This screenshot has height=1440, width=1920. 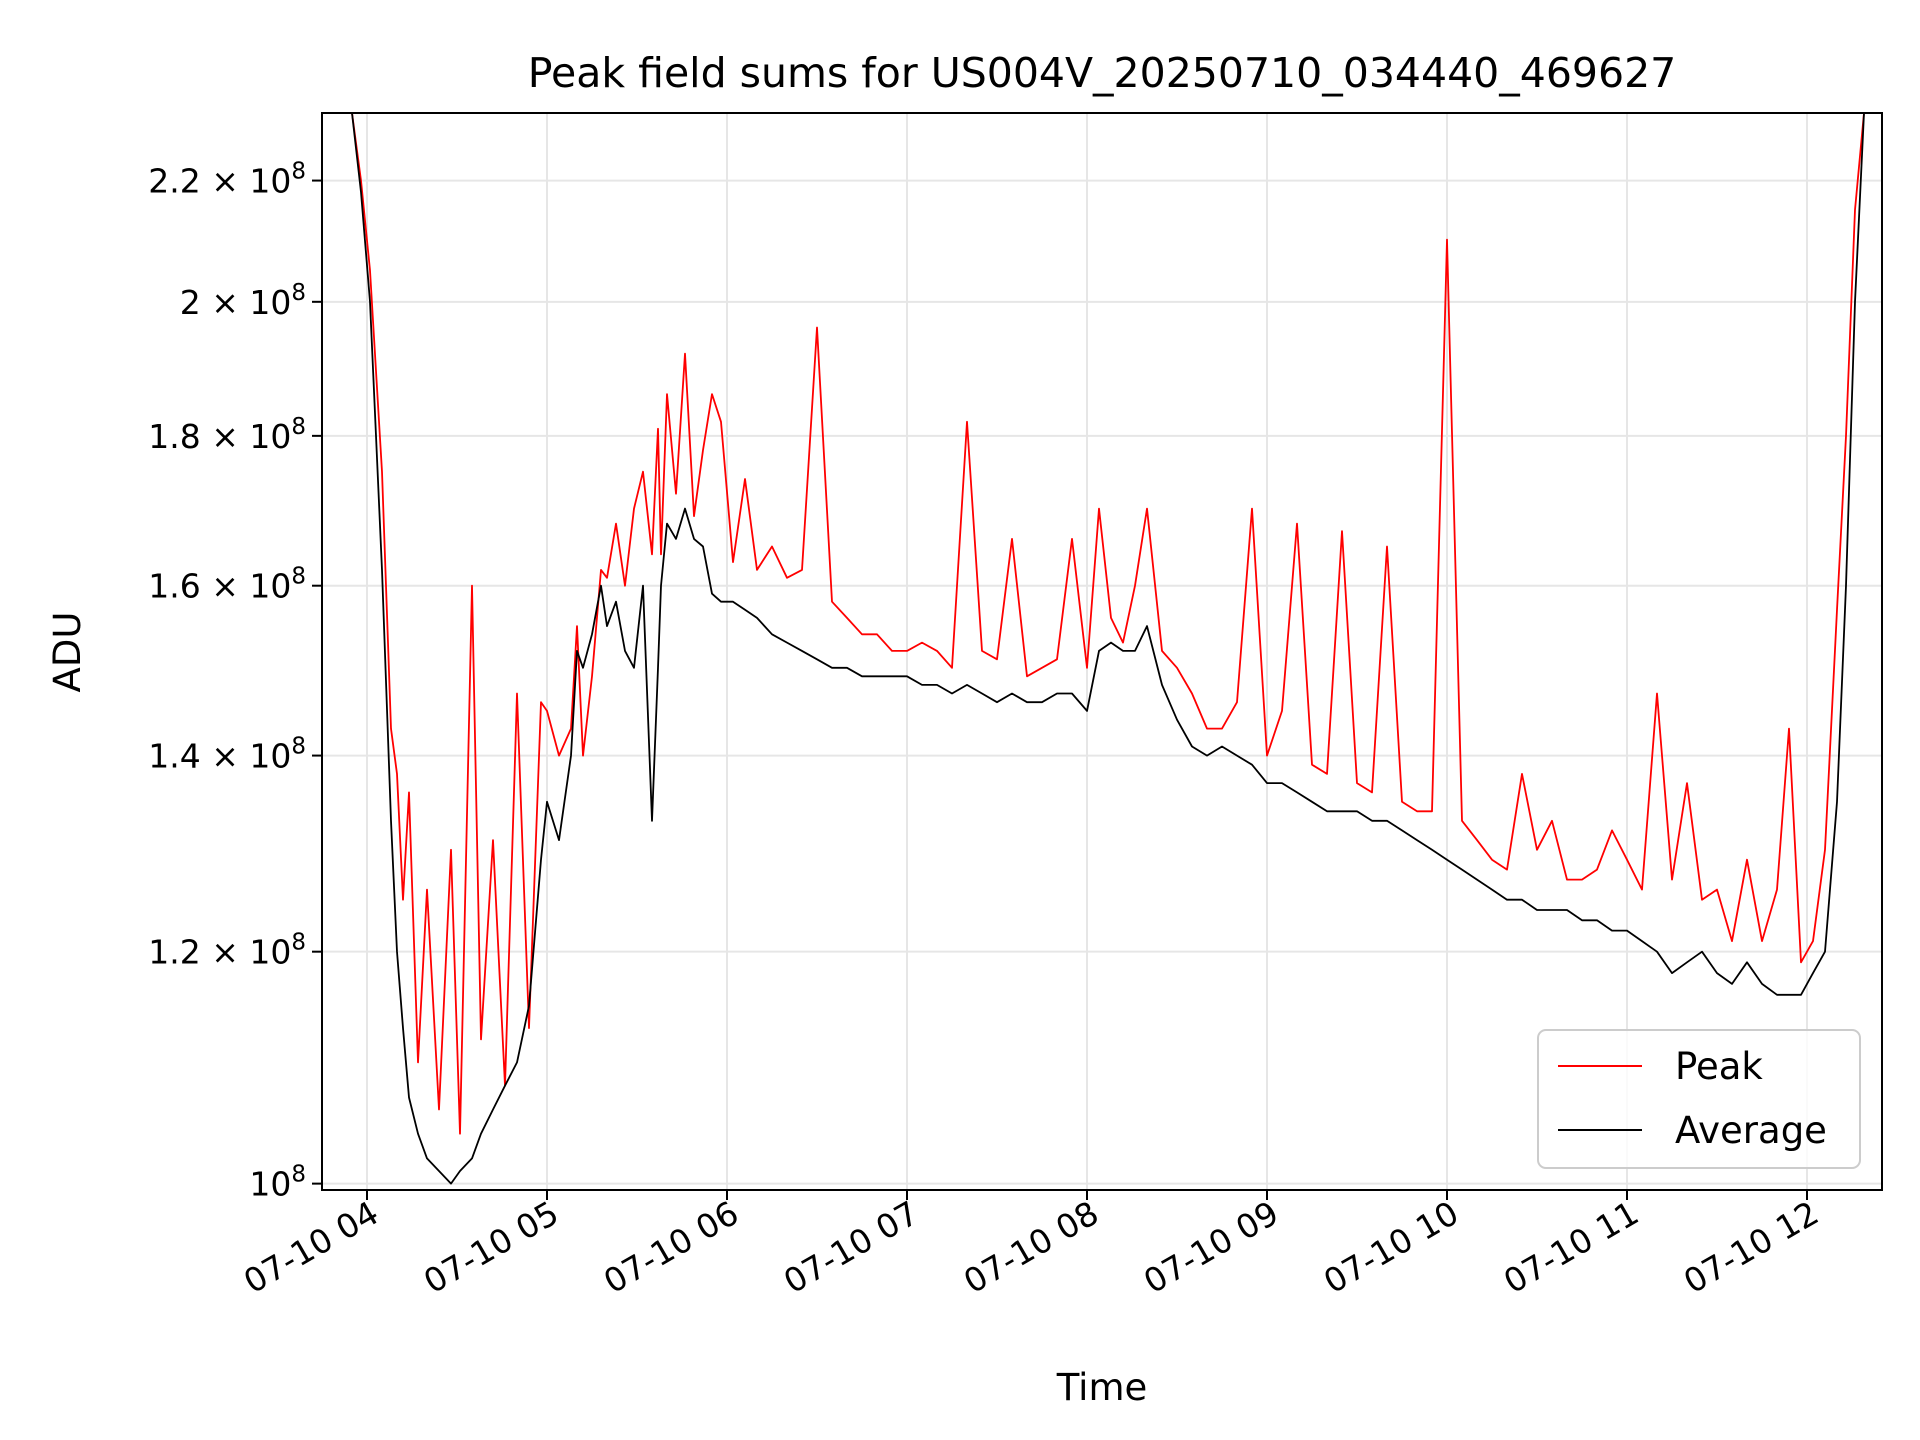 I want to click on legend: Peak Average, so click(x=1699, y=1099).